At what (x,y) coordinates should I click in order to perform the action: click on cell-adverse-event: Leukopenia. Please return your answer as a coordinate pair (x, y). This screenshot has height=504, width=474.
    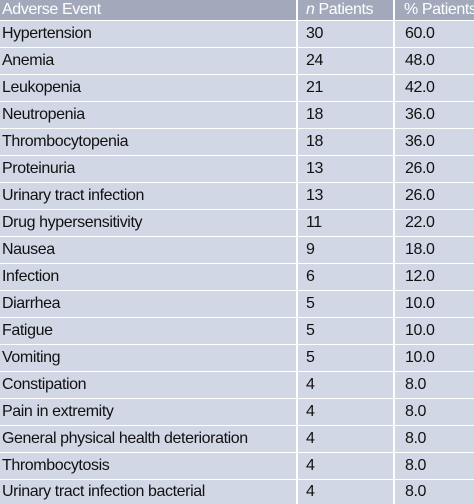
    Looking at the image, I should click on (149, 88).